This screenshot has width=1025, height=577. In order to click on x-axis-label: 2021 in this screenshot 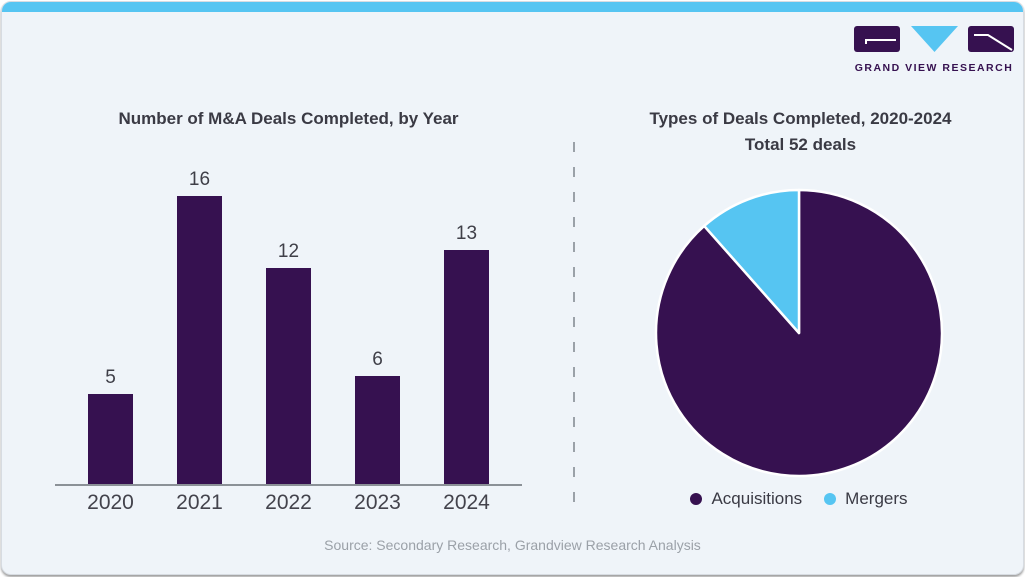, I will do `click(199, 502)`.